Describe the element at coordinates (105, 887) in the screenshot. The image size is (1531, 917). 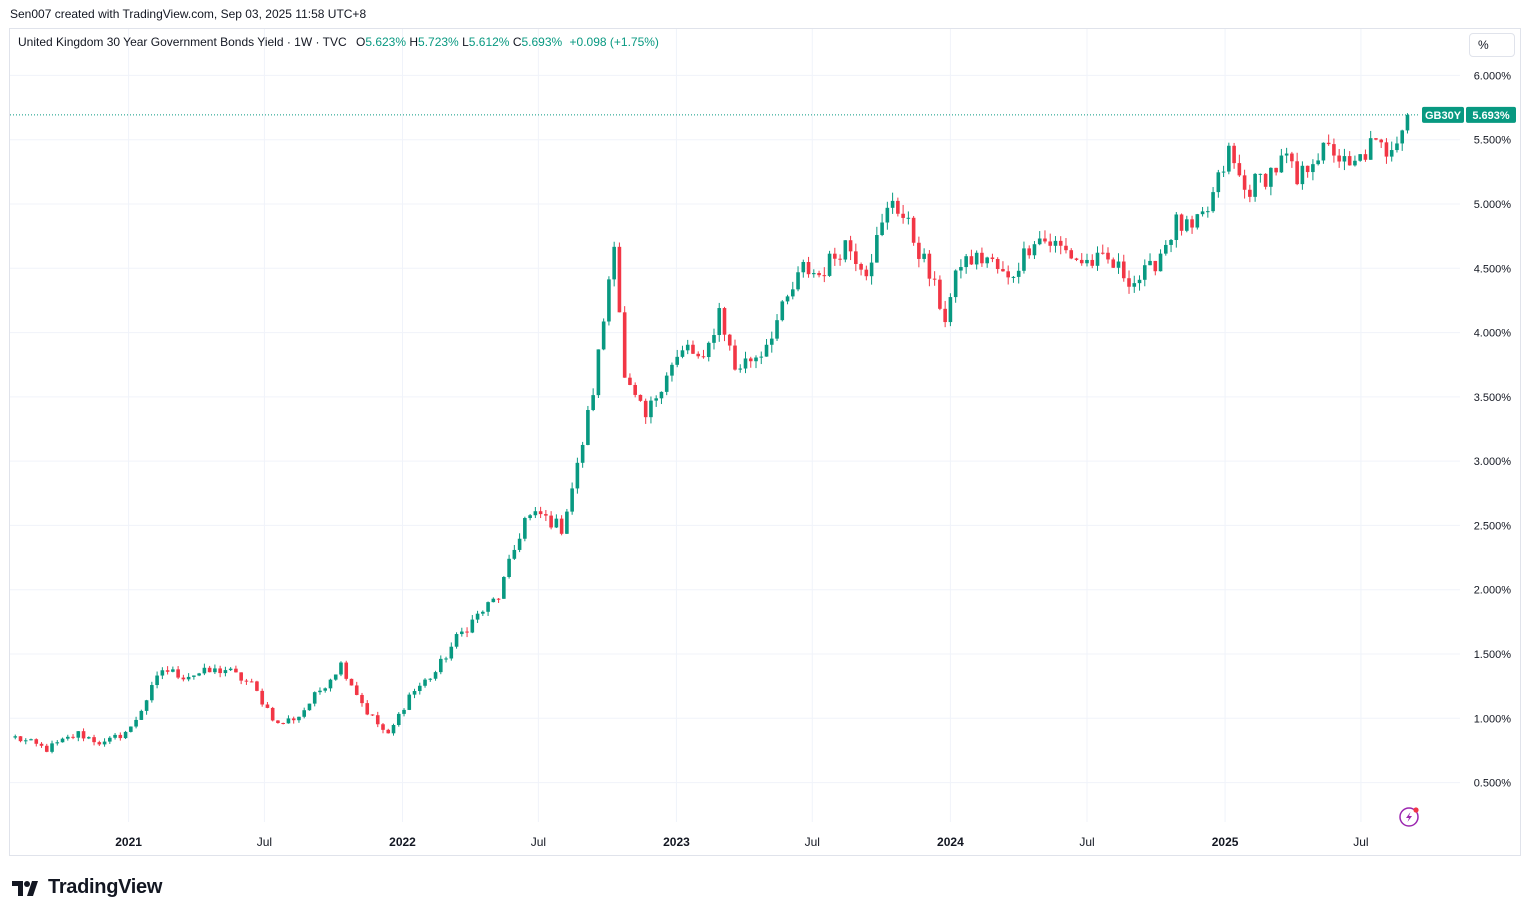
I see `brand-name: TradingView` at that location.